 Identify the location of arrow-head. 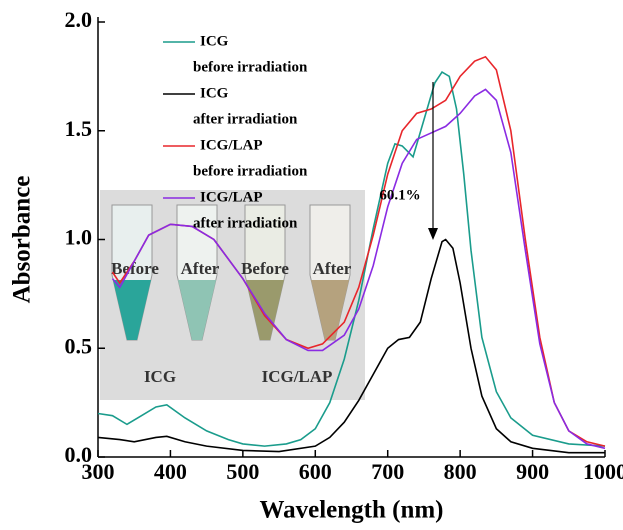
(433, 234).